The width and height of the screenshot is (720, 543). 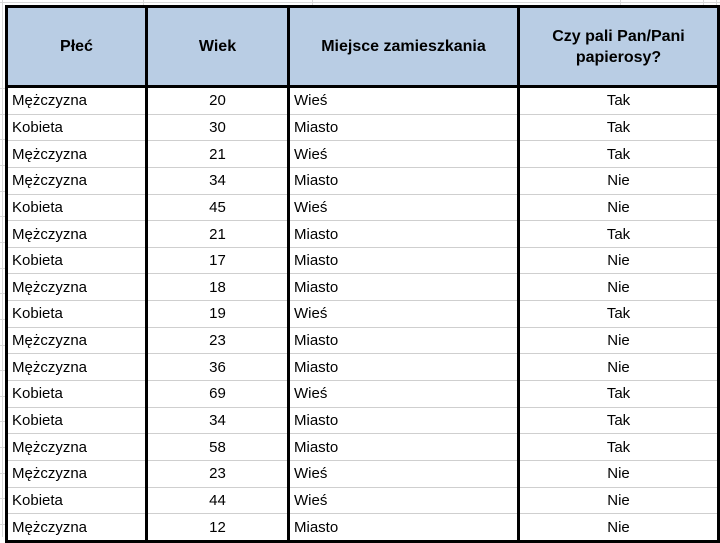 I want to click on table-row: Kobieta 69 Wieś Tak, so click(x=362, y=394).